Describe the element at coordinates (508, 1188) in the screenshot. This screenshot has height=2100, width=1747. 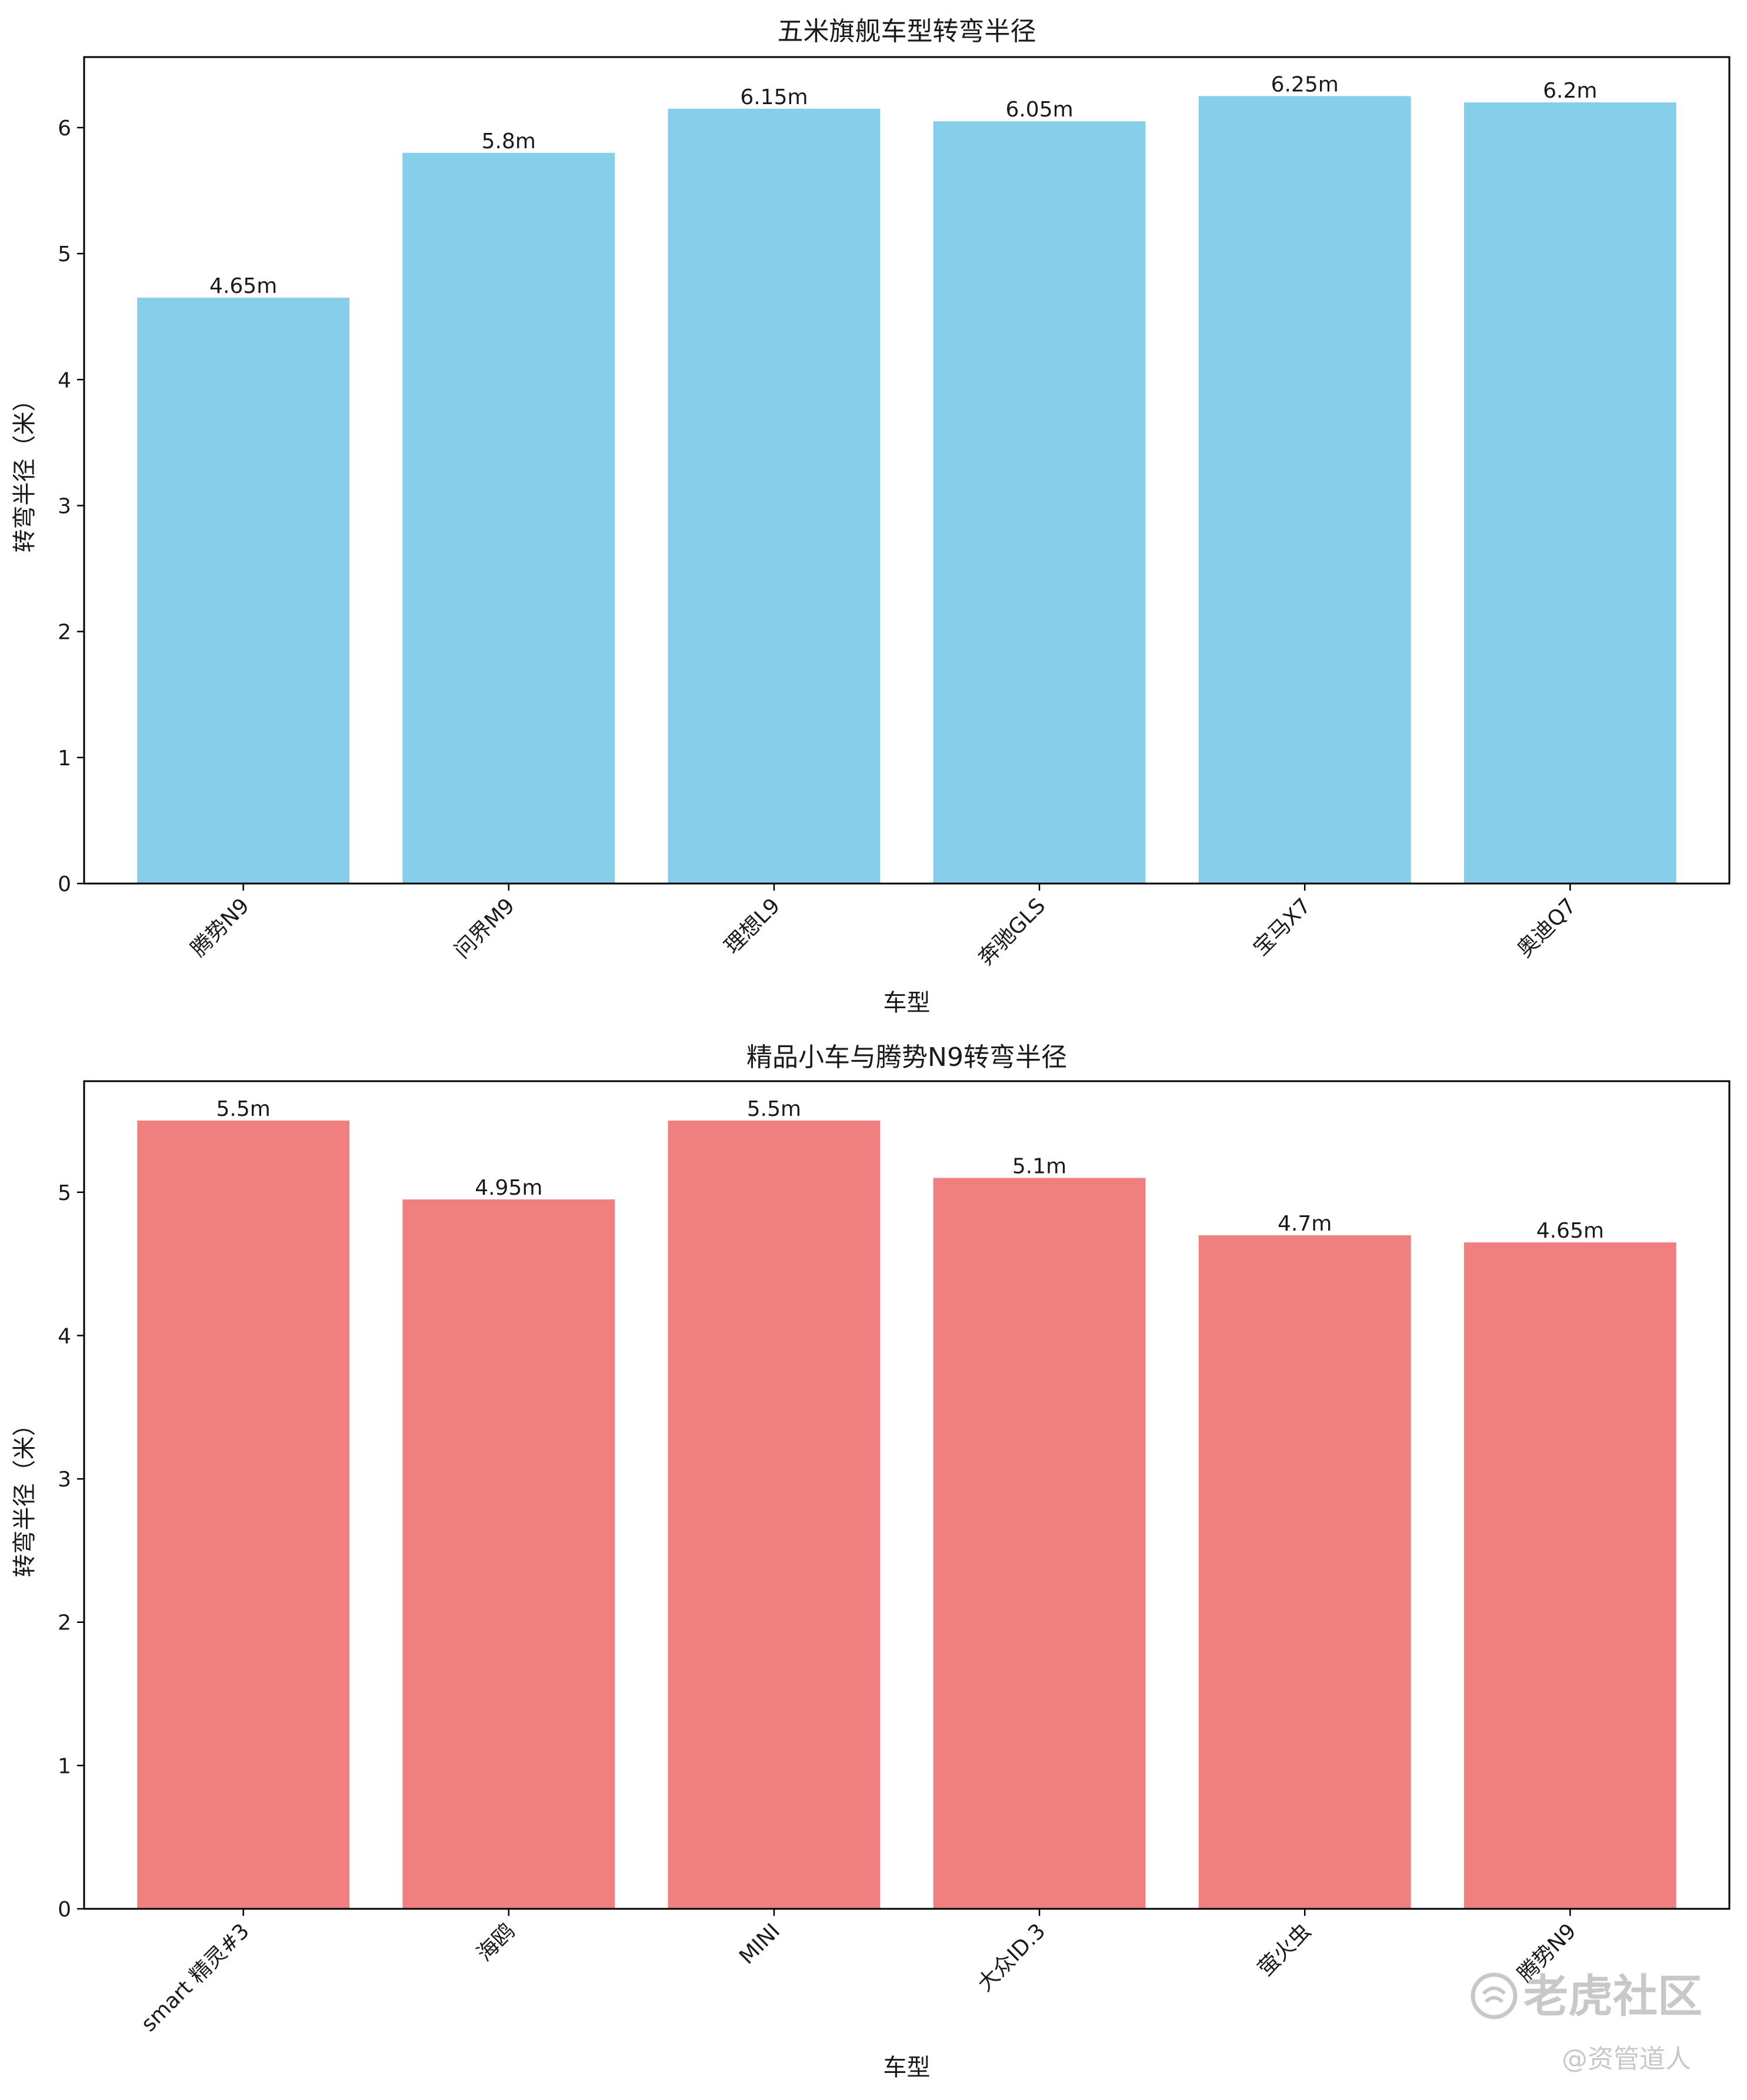
I see `bar-value-label: 4.95m` at that location.